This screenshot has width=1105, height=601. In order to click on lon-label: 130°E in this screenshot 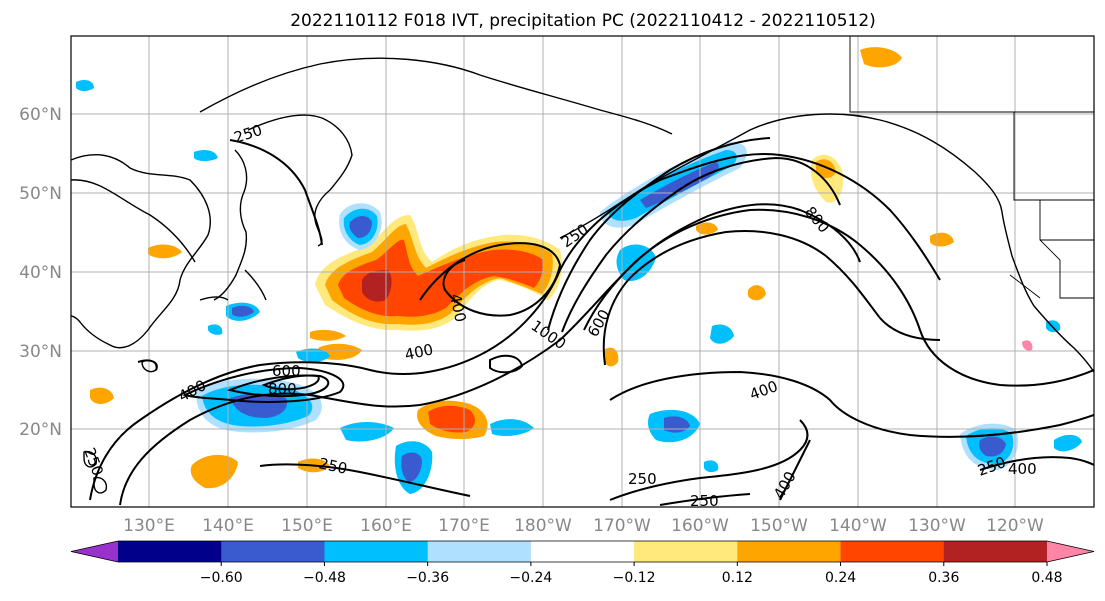, I will do `click(149, 526)`.